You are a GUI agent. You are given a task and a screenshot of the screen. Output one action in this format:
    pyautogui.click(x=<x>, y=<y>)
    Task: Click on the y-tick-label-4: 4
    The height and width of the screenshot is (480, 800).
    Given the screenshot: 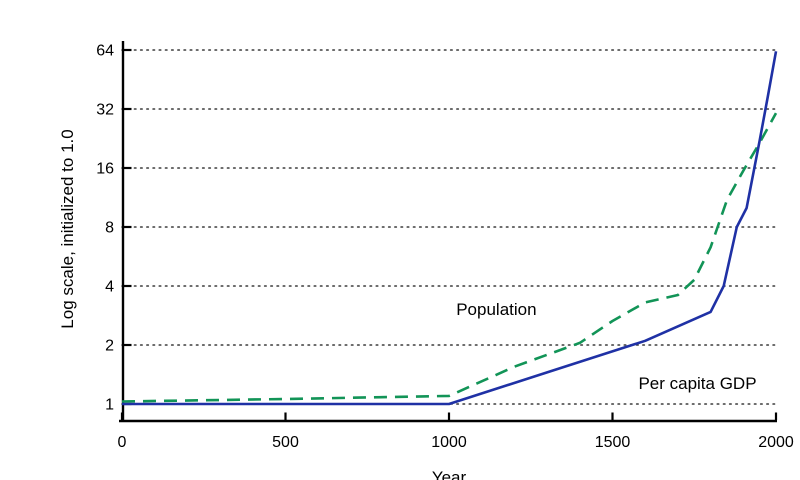 What is the action you would take?
    pyautogui.click(x=109, y=287)
    